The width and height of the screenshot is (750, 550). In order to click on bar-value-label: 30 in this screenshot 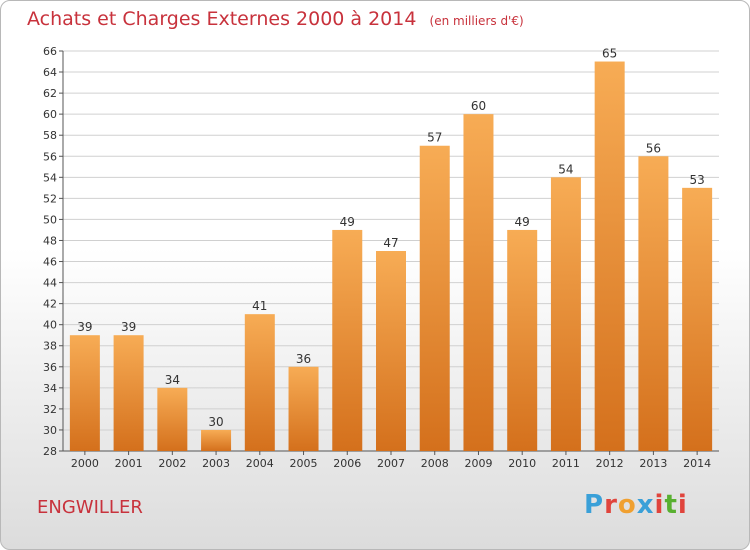, I will do `click(215, 422)`.